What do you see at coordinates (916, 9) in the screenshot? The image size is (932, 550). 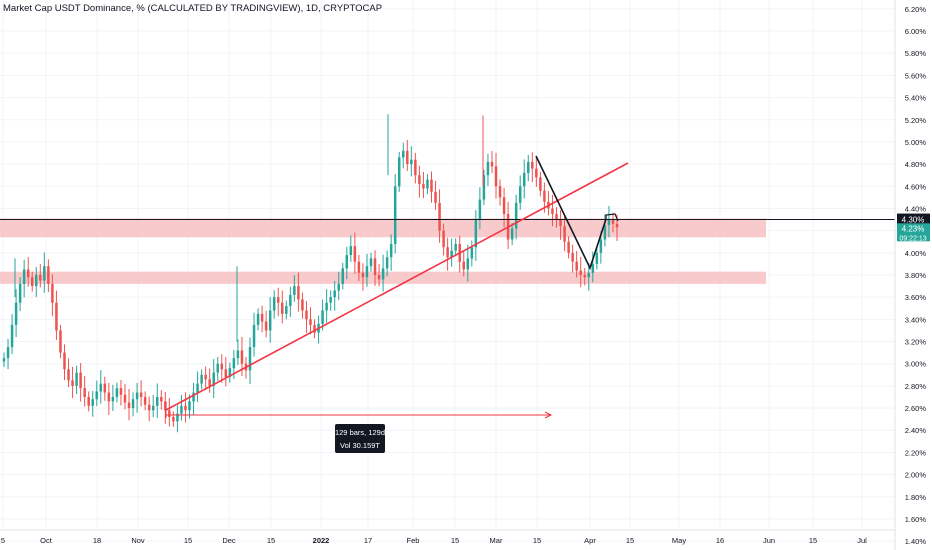 I see `y-tick-label: 6.20%` at bounding box center [916, 9].